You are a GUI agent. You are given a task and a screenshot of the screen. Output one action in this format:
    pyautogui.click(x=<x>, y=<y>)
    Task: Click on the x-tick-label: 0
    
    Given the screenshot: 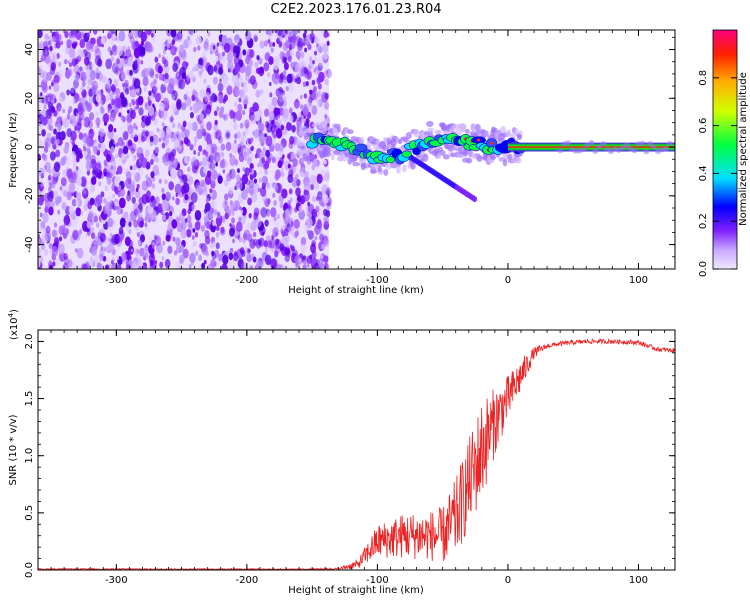 What is the action you would take?
    pyautogui.click(x=508, y=280)
    